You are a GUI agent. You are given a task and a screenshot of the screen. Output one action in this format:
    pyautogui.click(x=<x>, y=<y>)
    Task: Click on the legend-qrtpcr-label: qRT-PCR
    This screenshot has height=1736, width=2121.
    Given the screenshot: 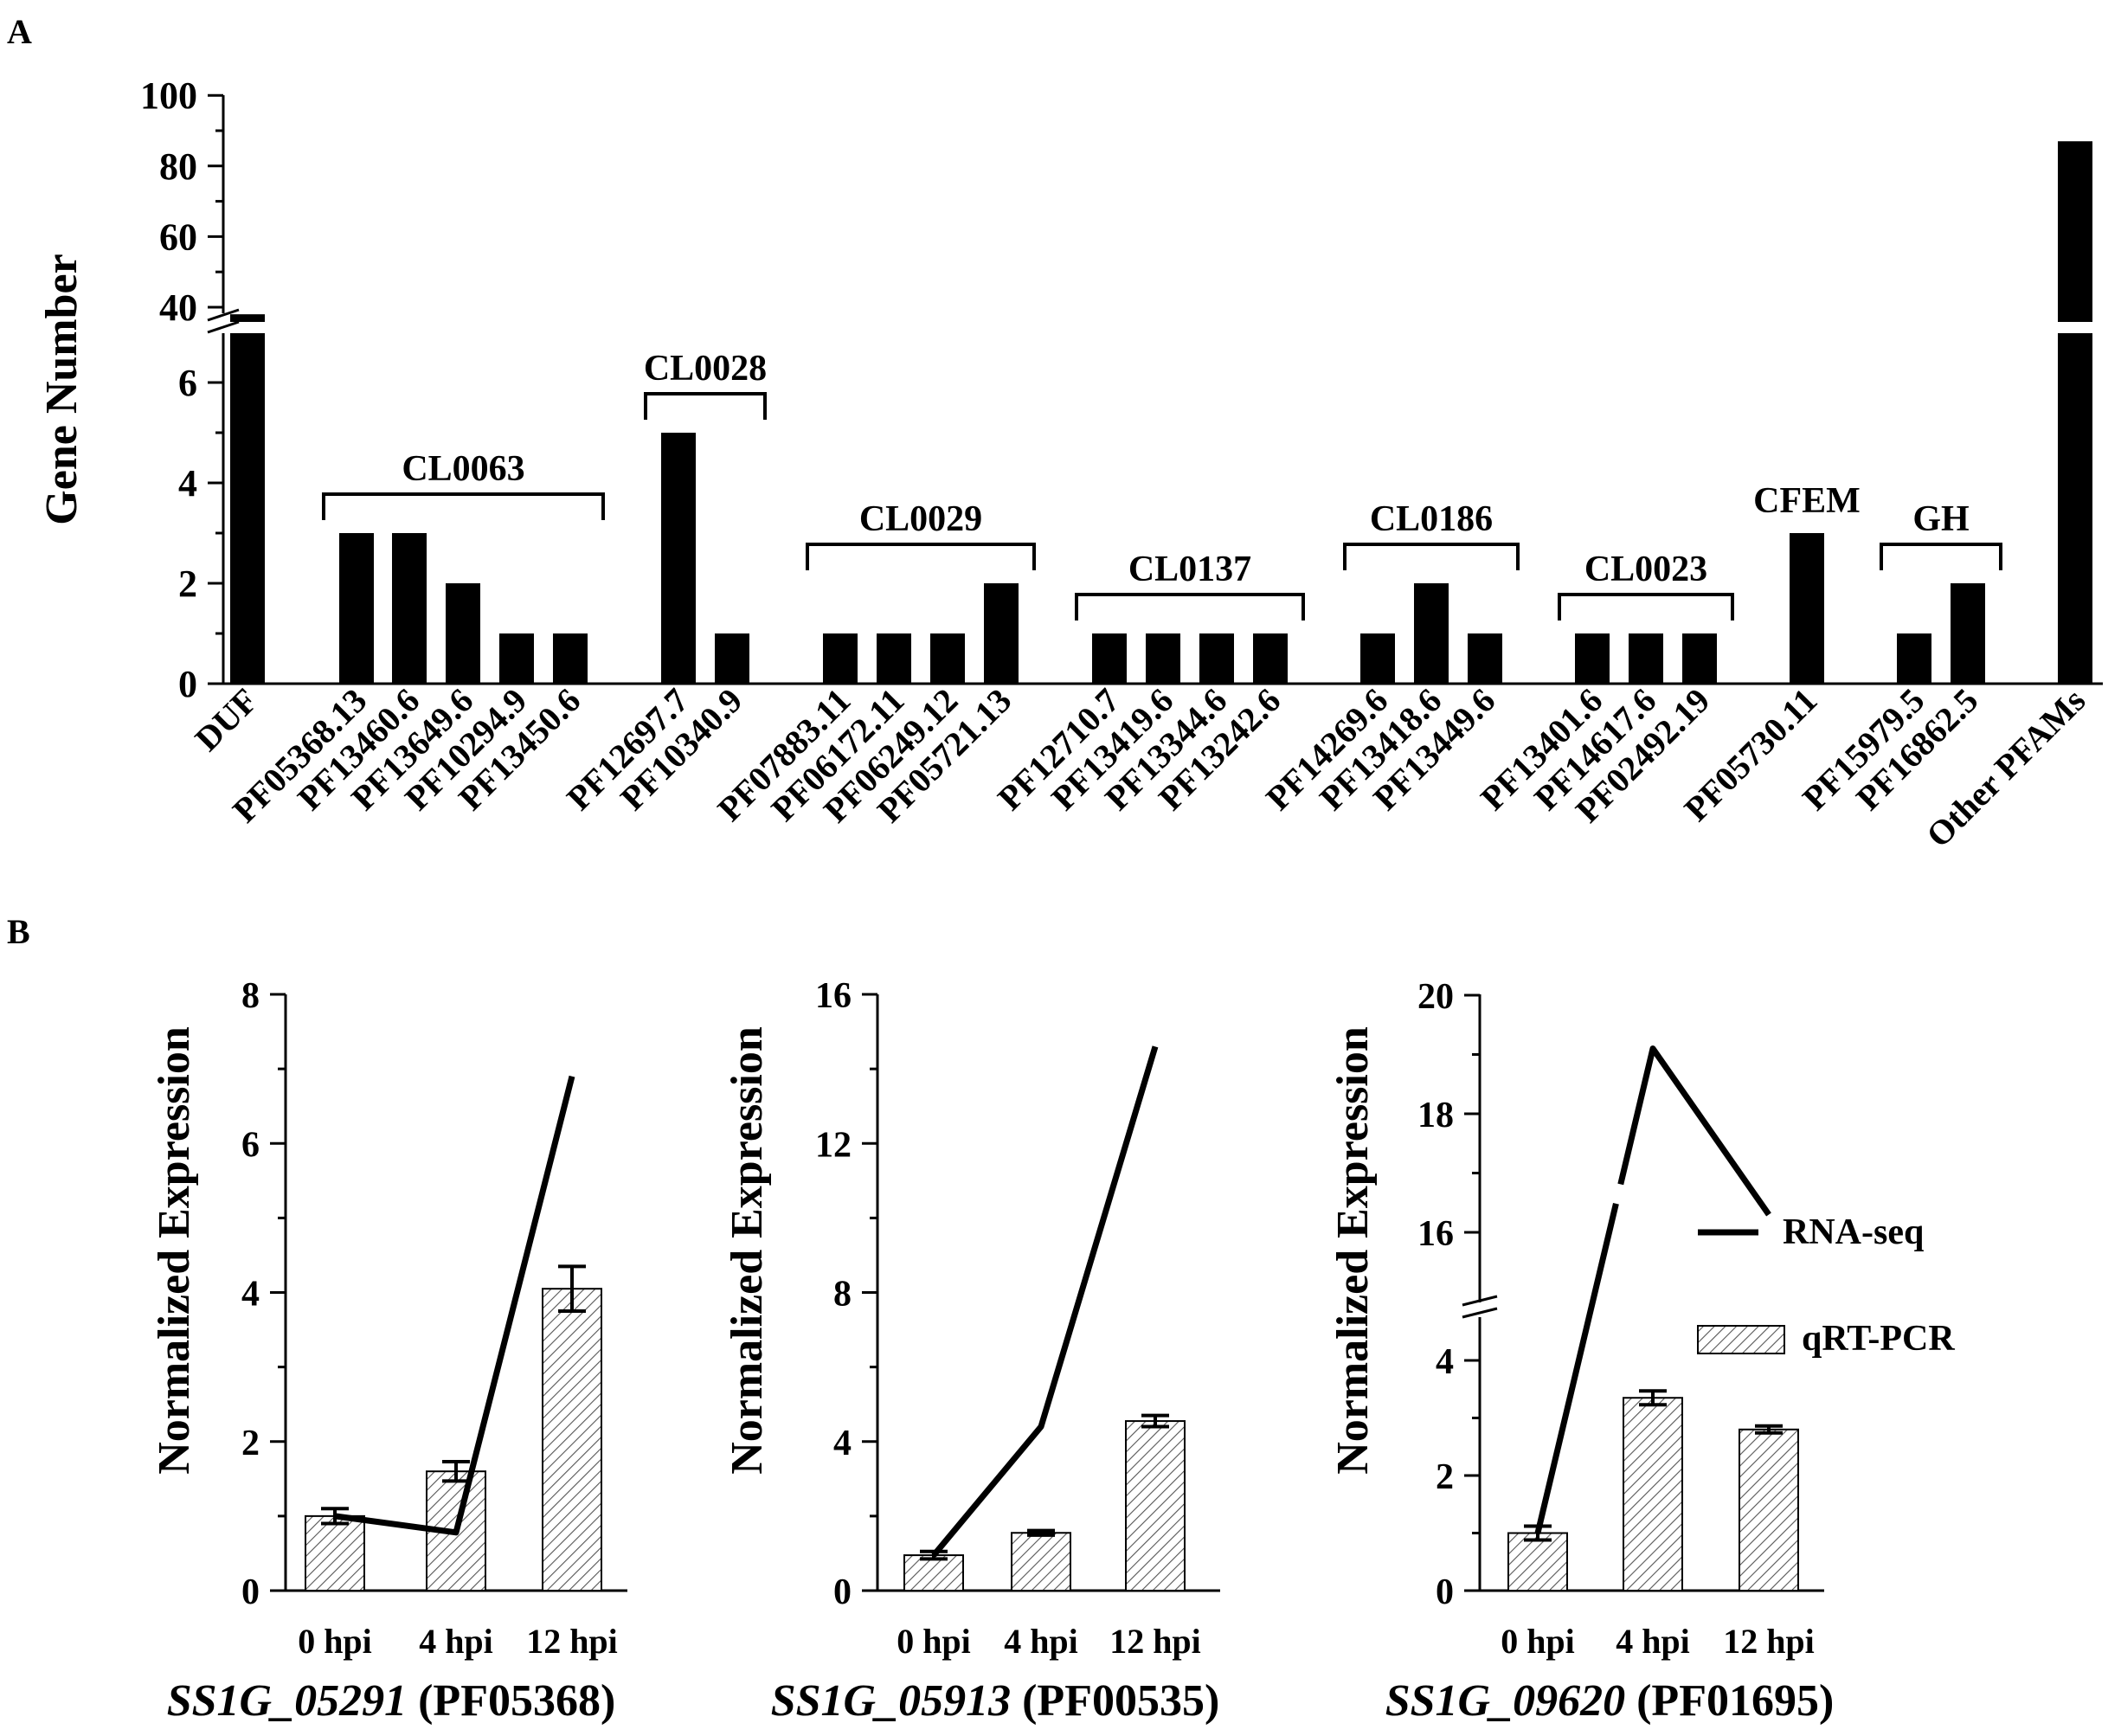 What is the action you would take?
    pyautogui.click(x=1878, y=1339)
    